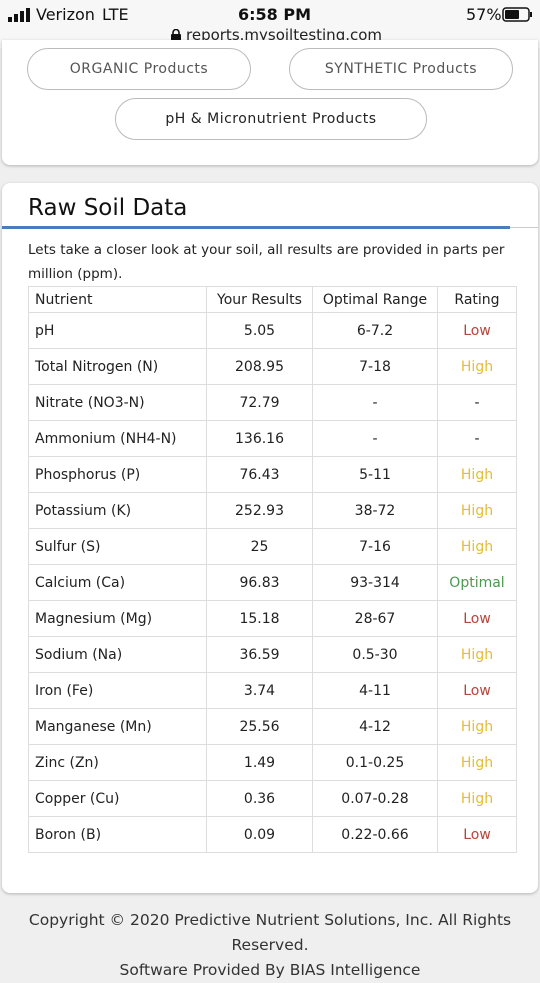 This screenshot has width=540, height=983. I want to click on table-row: Boron (B) 0.09 0.22-0.66 Low, so click(272, 834).